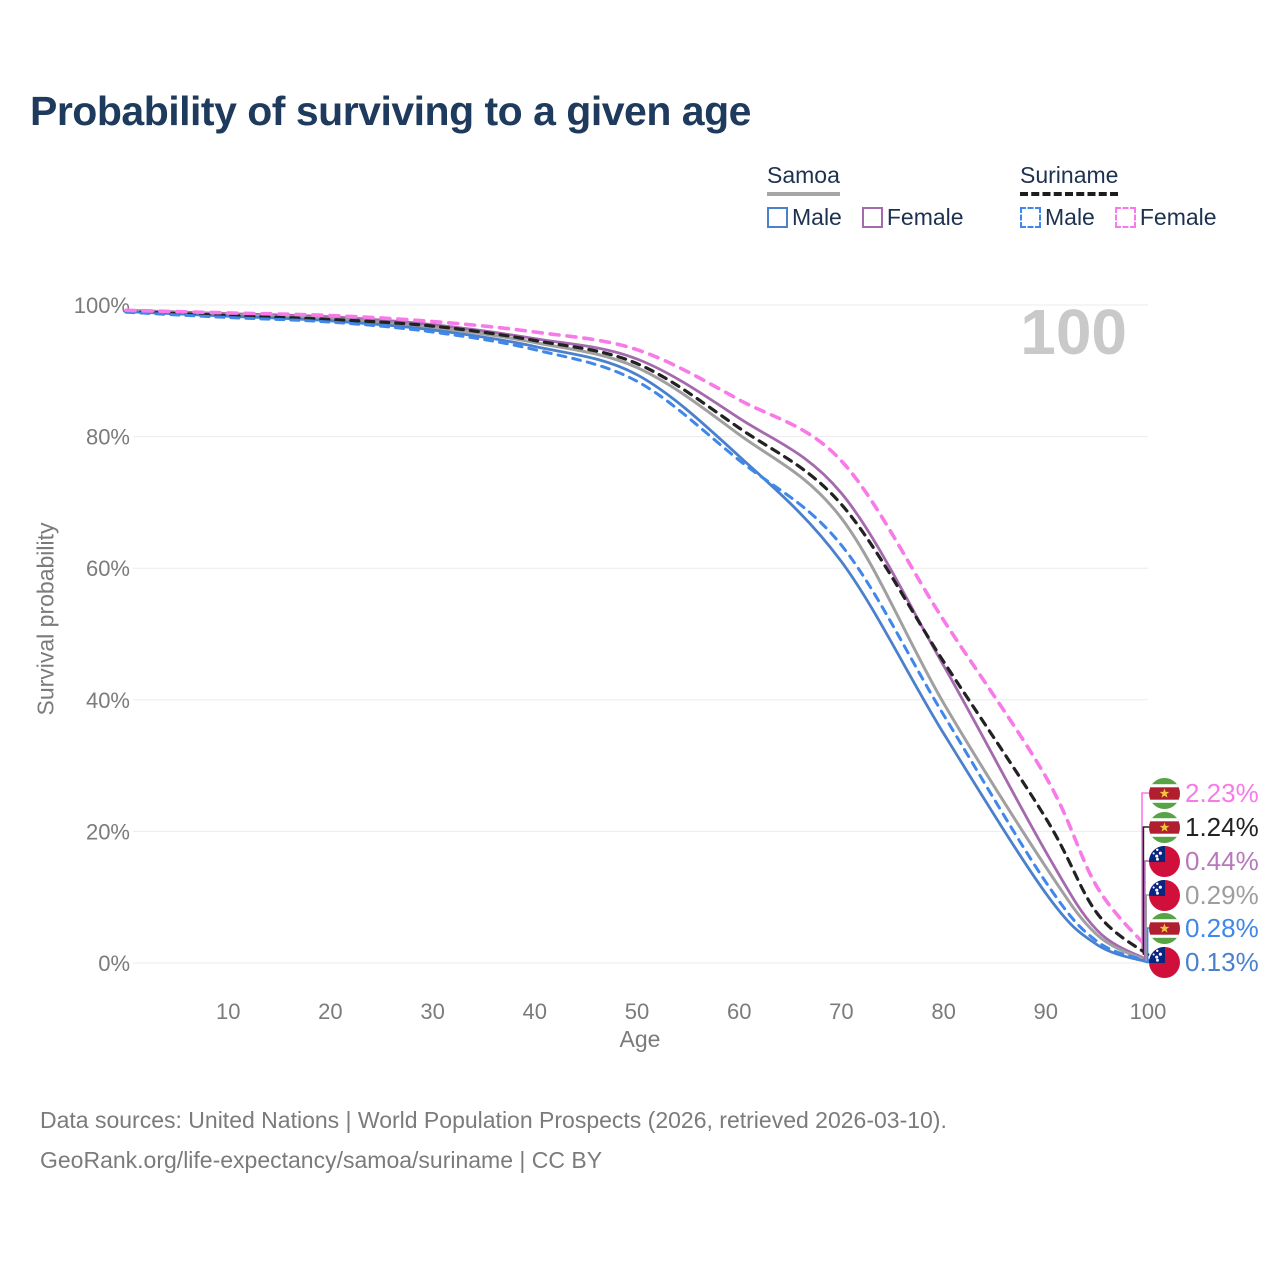 The height and width of the screenshot is (1280, 1280). Describe the element at coordinates (1073, 332) in the screenshot. I see `age-watermark: 100` at that location.